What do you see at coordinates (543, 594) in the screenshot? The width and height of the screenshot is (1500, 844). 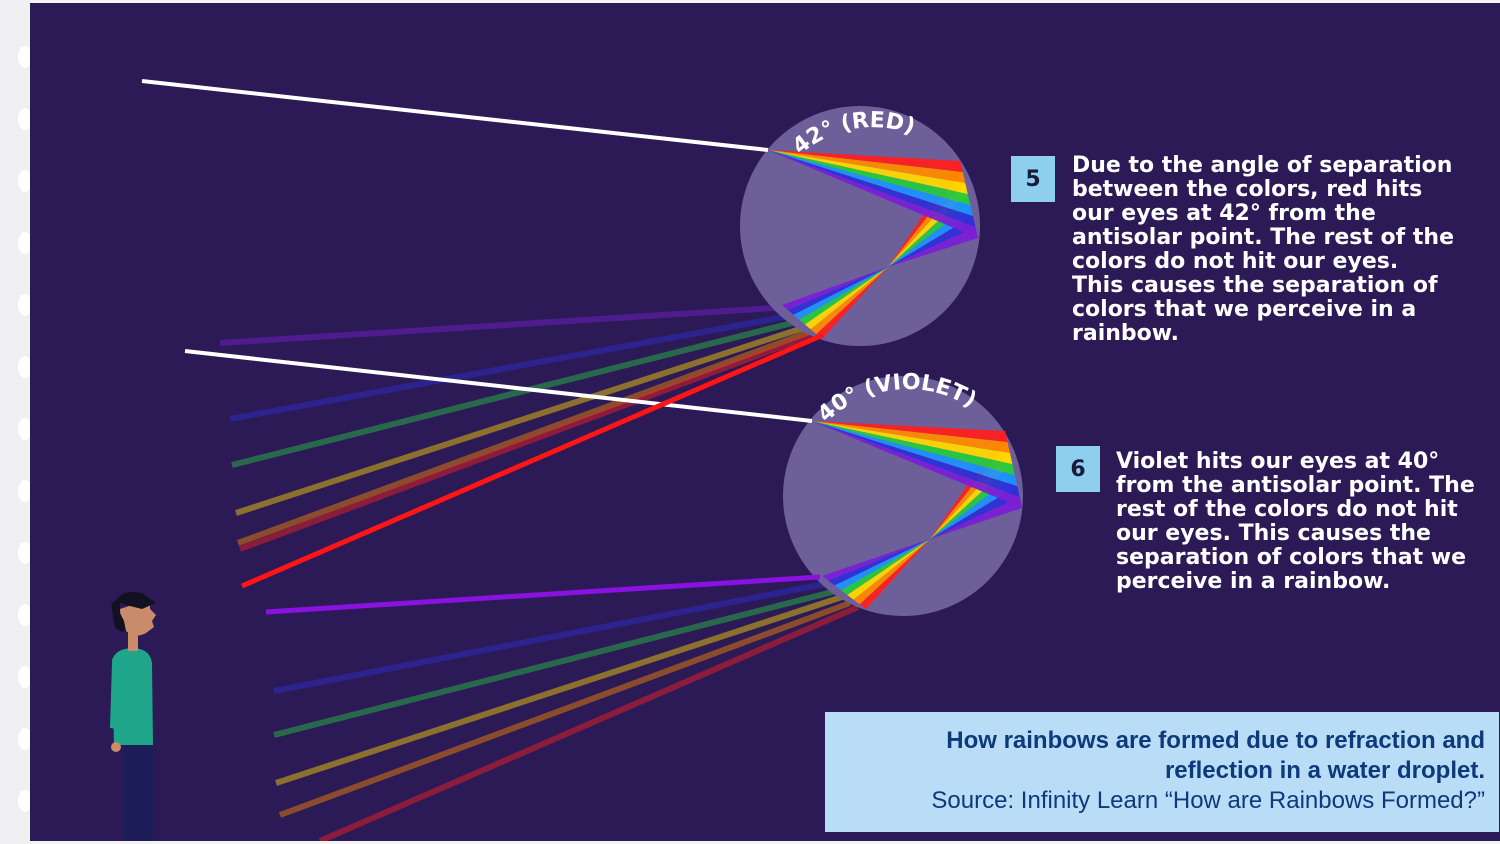 I see `violet-ray-40-degrees` at bounding box center [543, 594].